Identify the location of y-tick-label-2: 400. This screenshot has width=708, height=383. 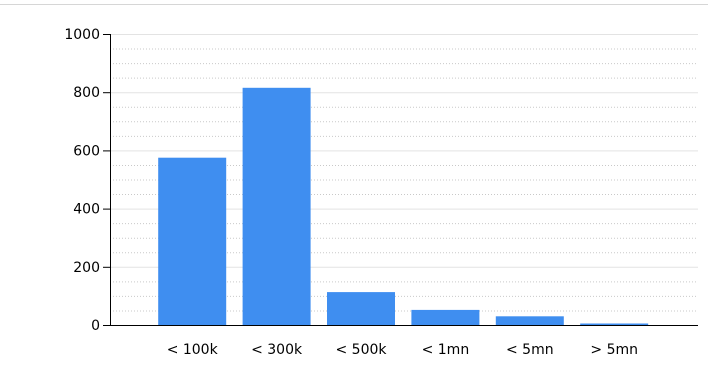
(86, 210).